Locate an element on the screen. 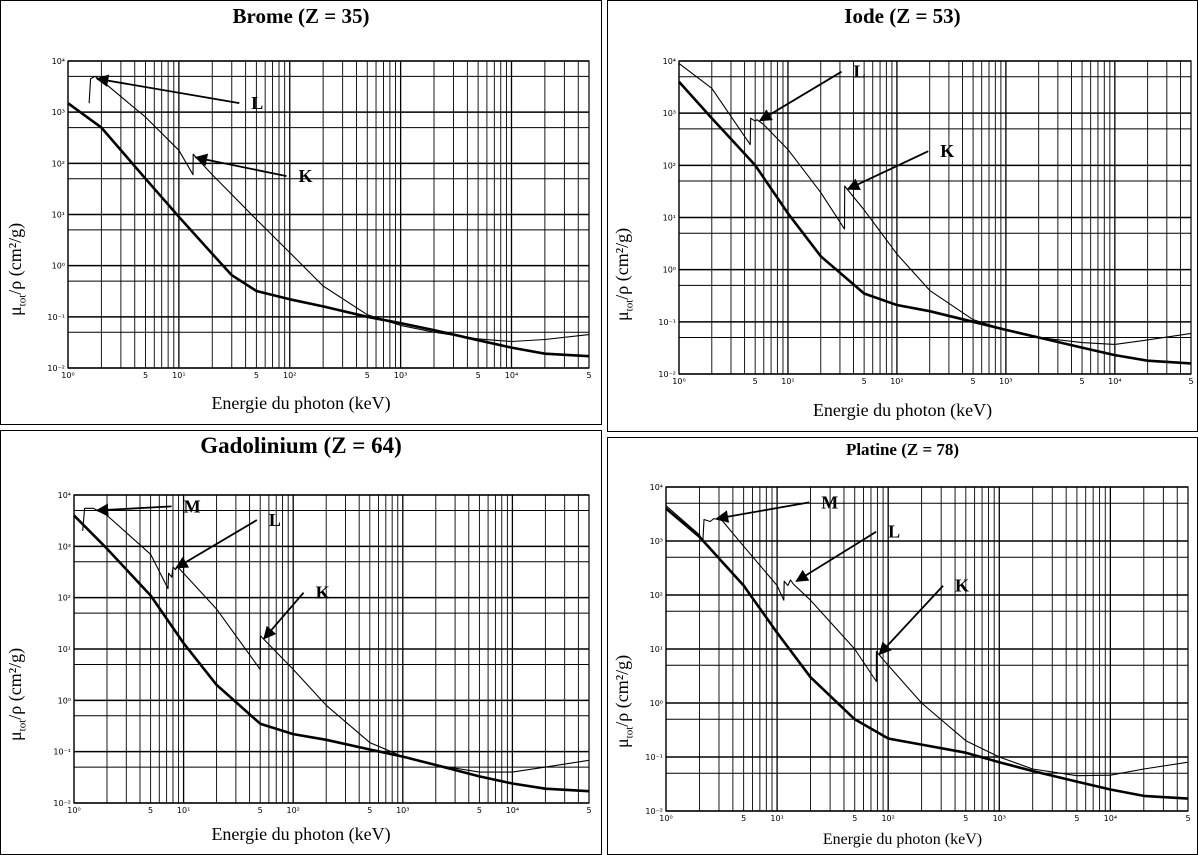  y-axis-label: μtot/ρ (cm²/g) is located at coordinates (17, 694).